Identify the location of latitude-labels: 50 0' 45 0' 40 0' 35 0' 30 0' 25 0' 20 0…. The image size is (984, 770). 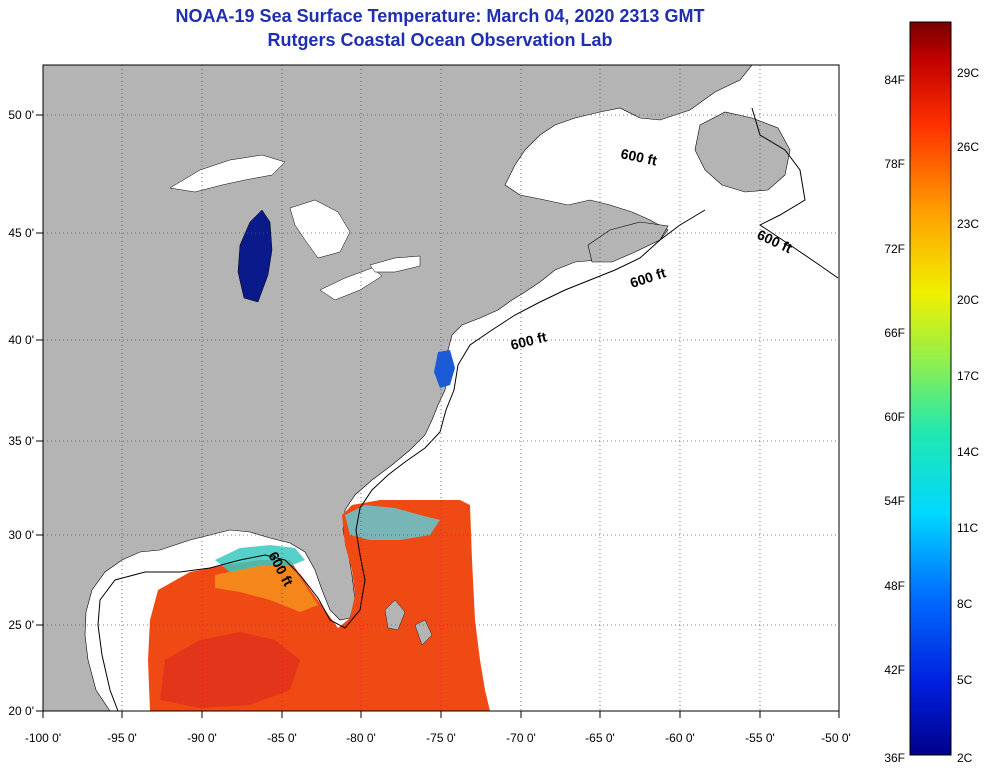
(21, 413).